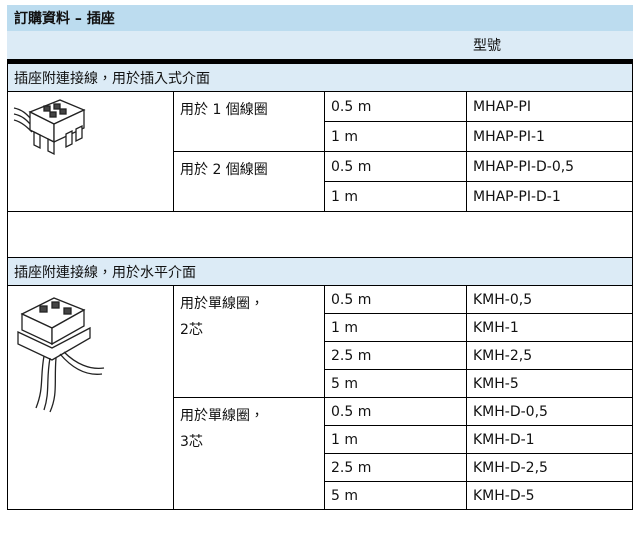 The image size is (639, 537). I want to click on part-number: KMH-2,5, so click(549, 355).